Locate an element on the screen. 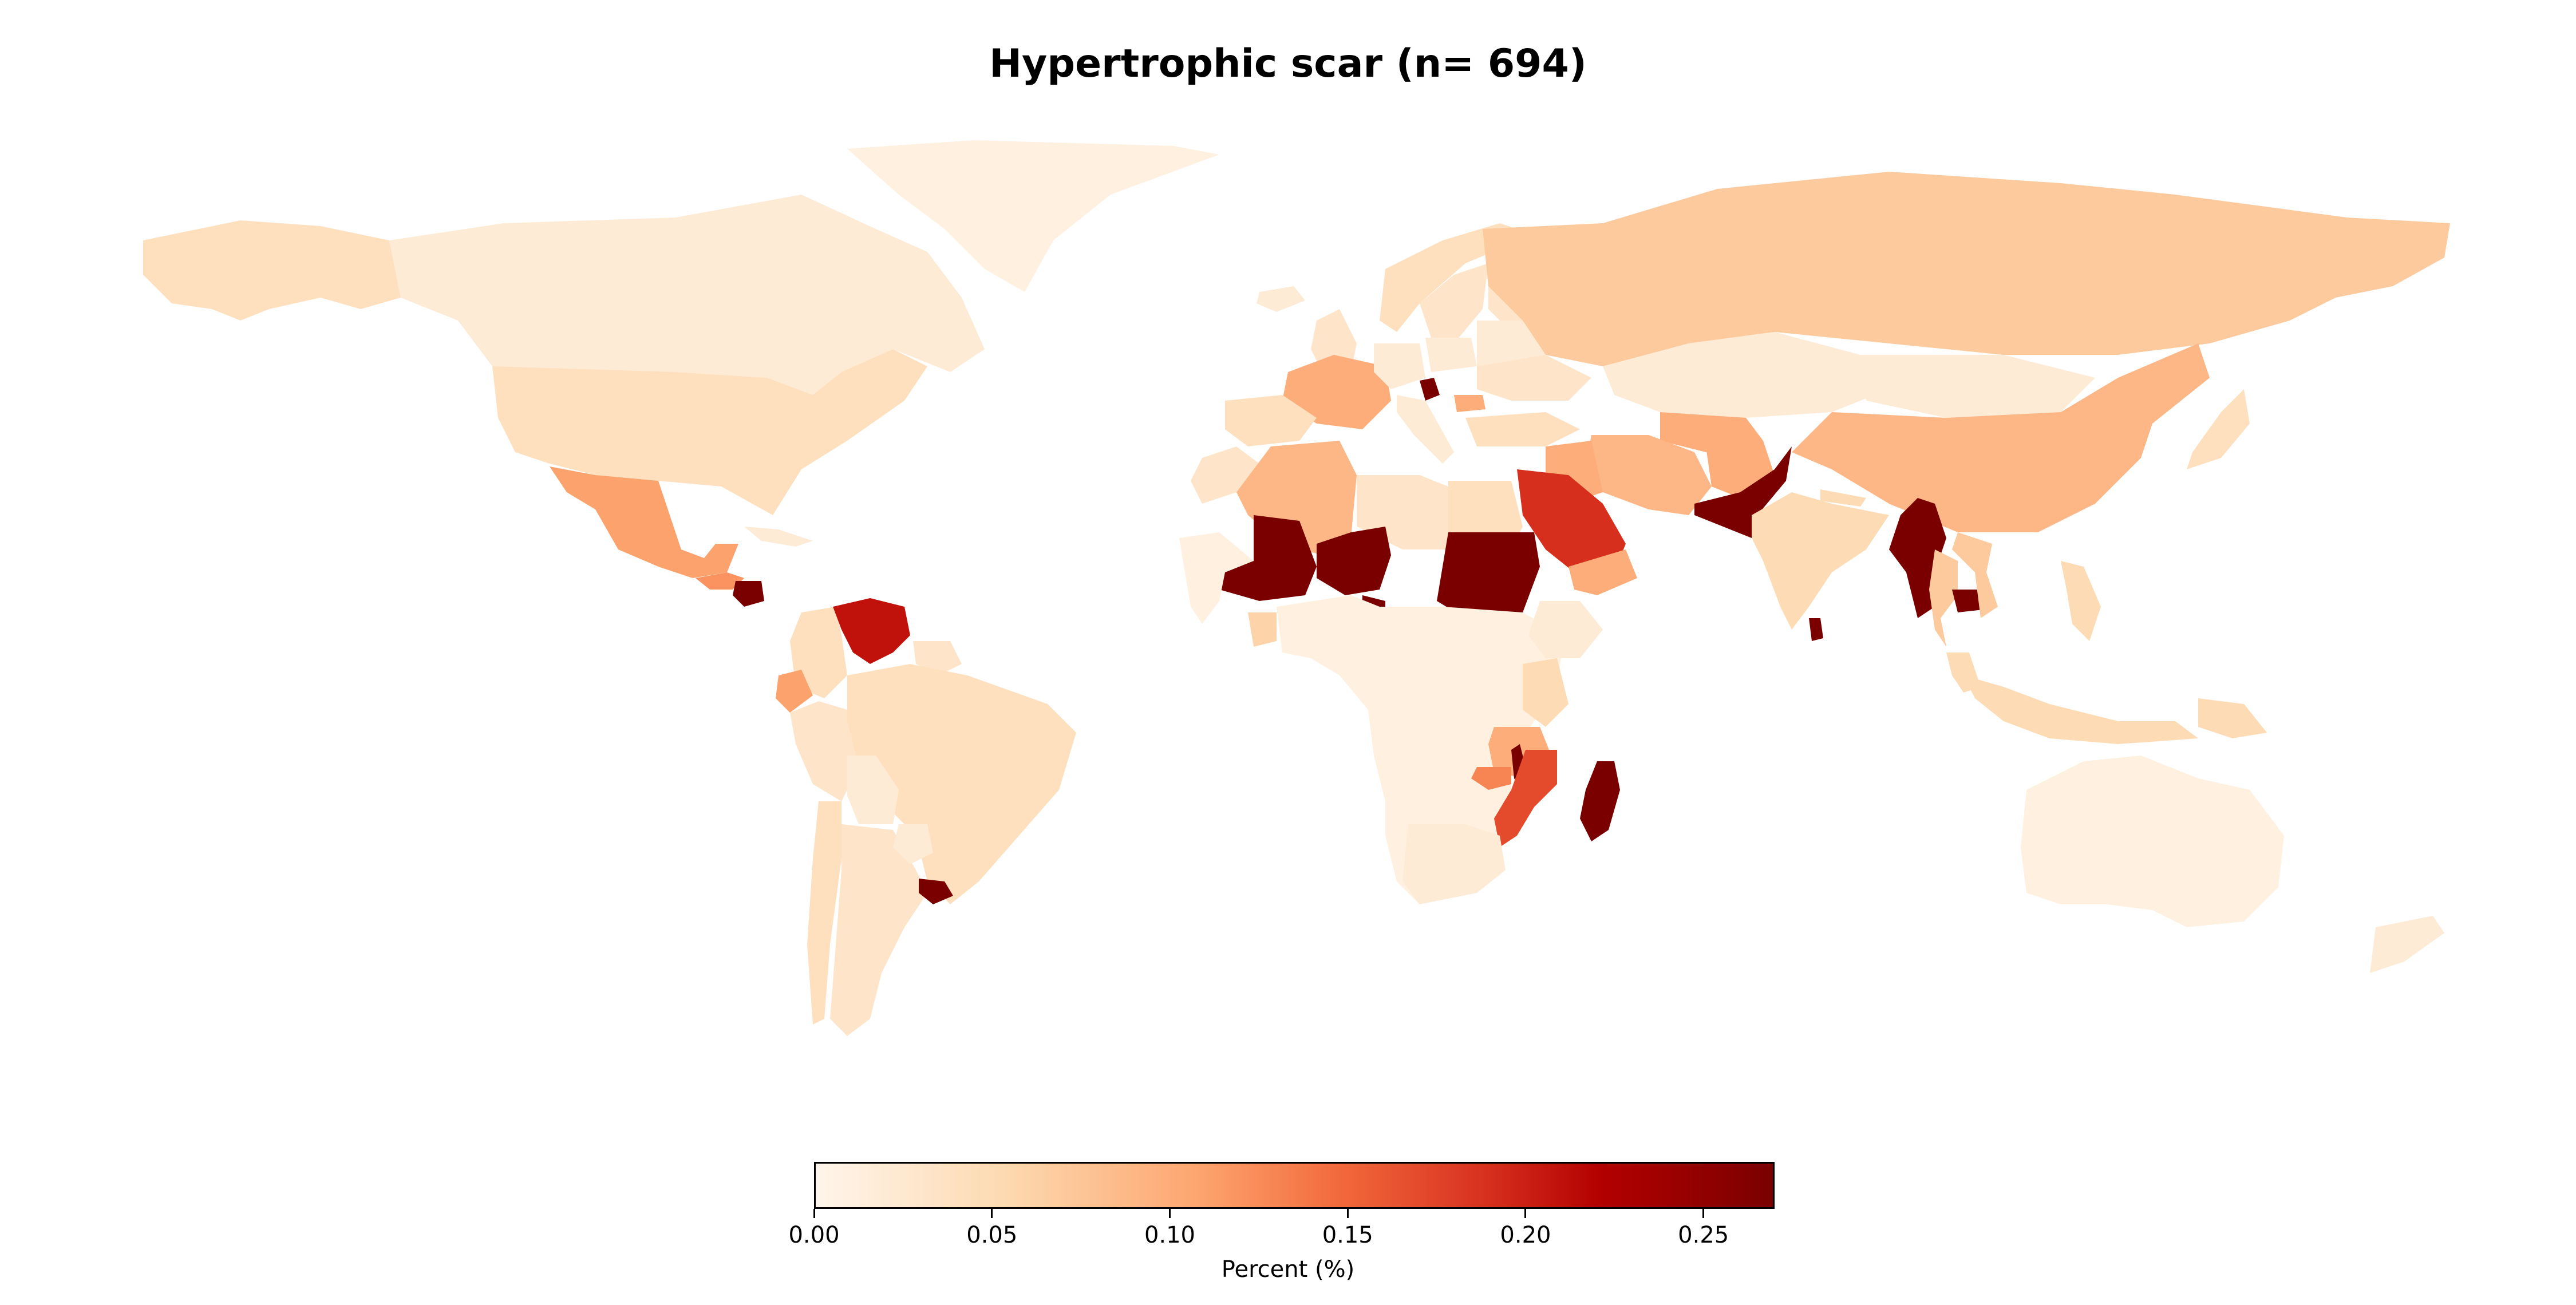 The image size is (2576, 1305). region-nepal is located at coordinates (1843, 498).